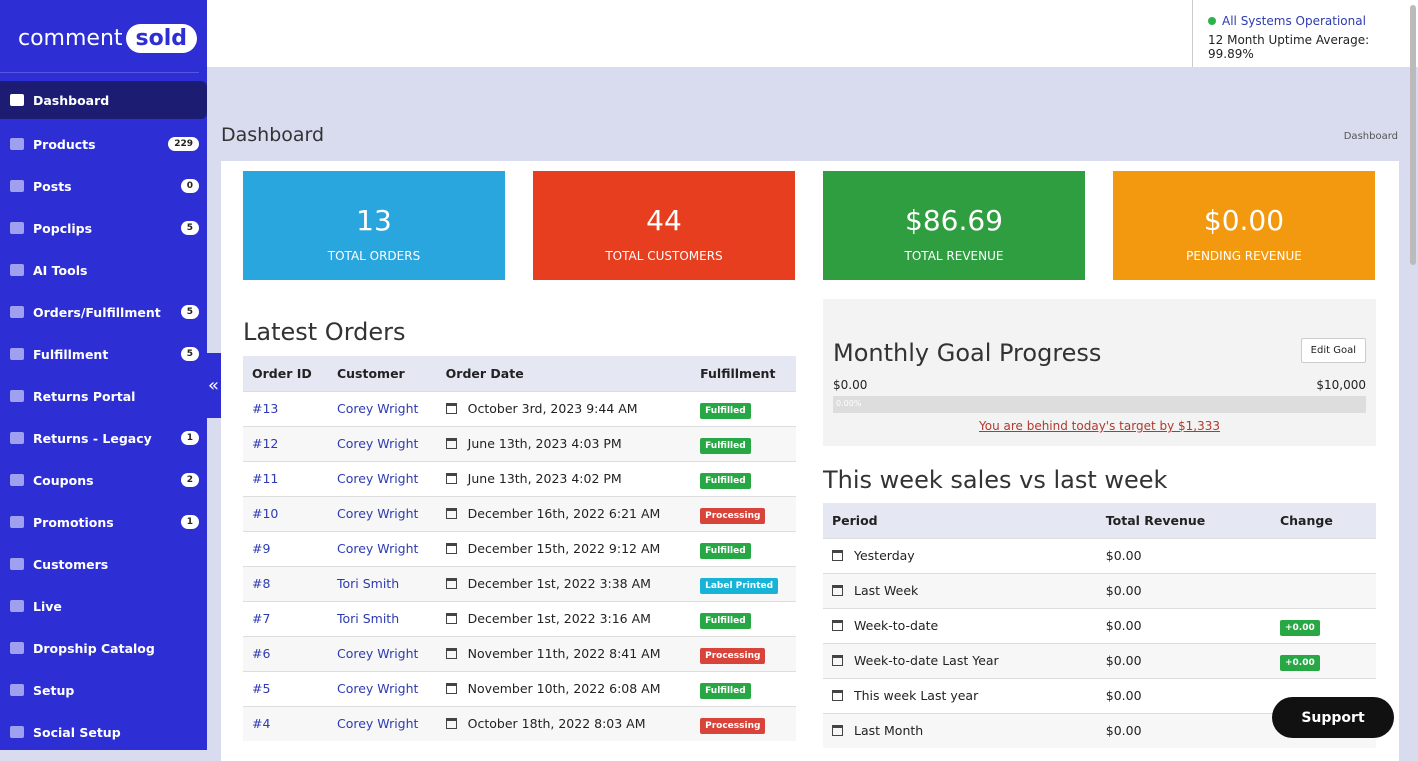 This screenshot has width=1418, height=761. What do you see at coordinates (265, 513) in the screenshot?
I see `link: #10` at bounding box center [265, 513].